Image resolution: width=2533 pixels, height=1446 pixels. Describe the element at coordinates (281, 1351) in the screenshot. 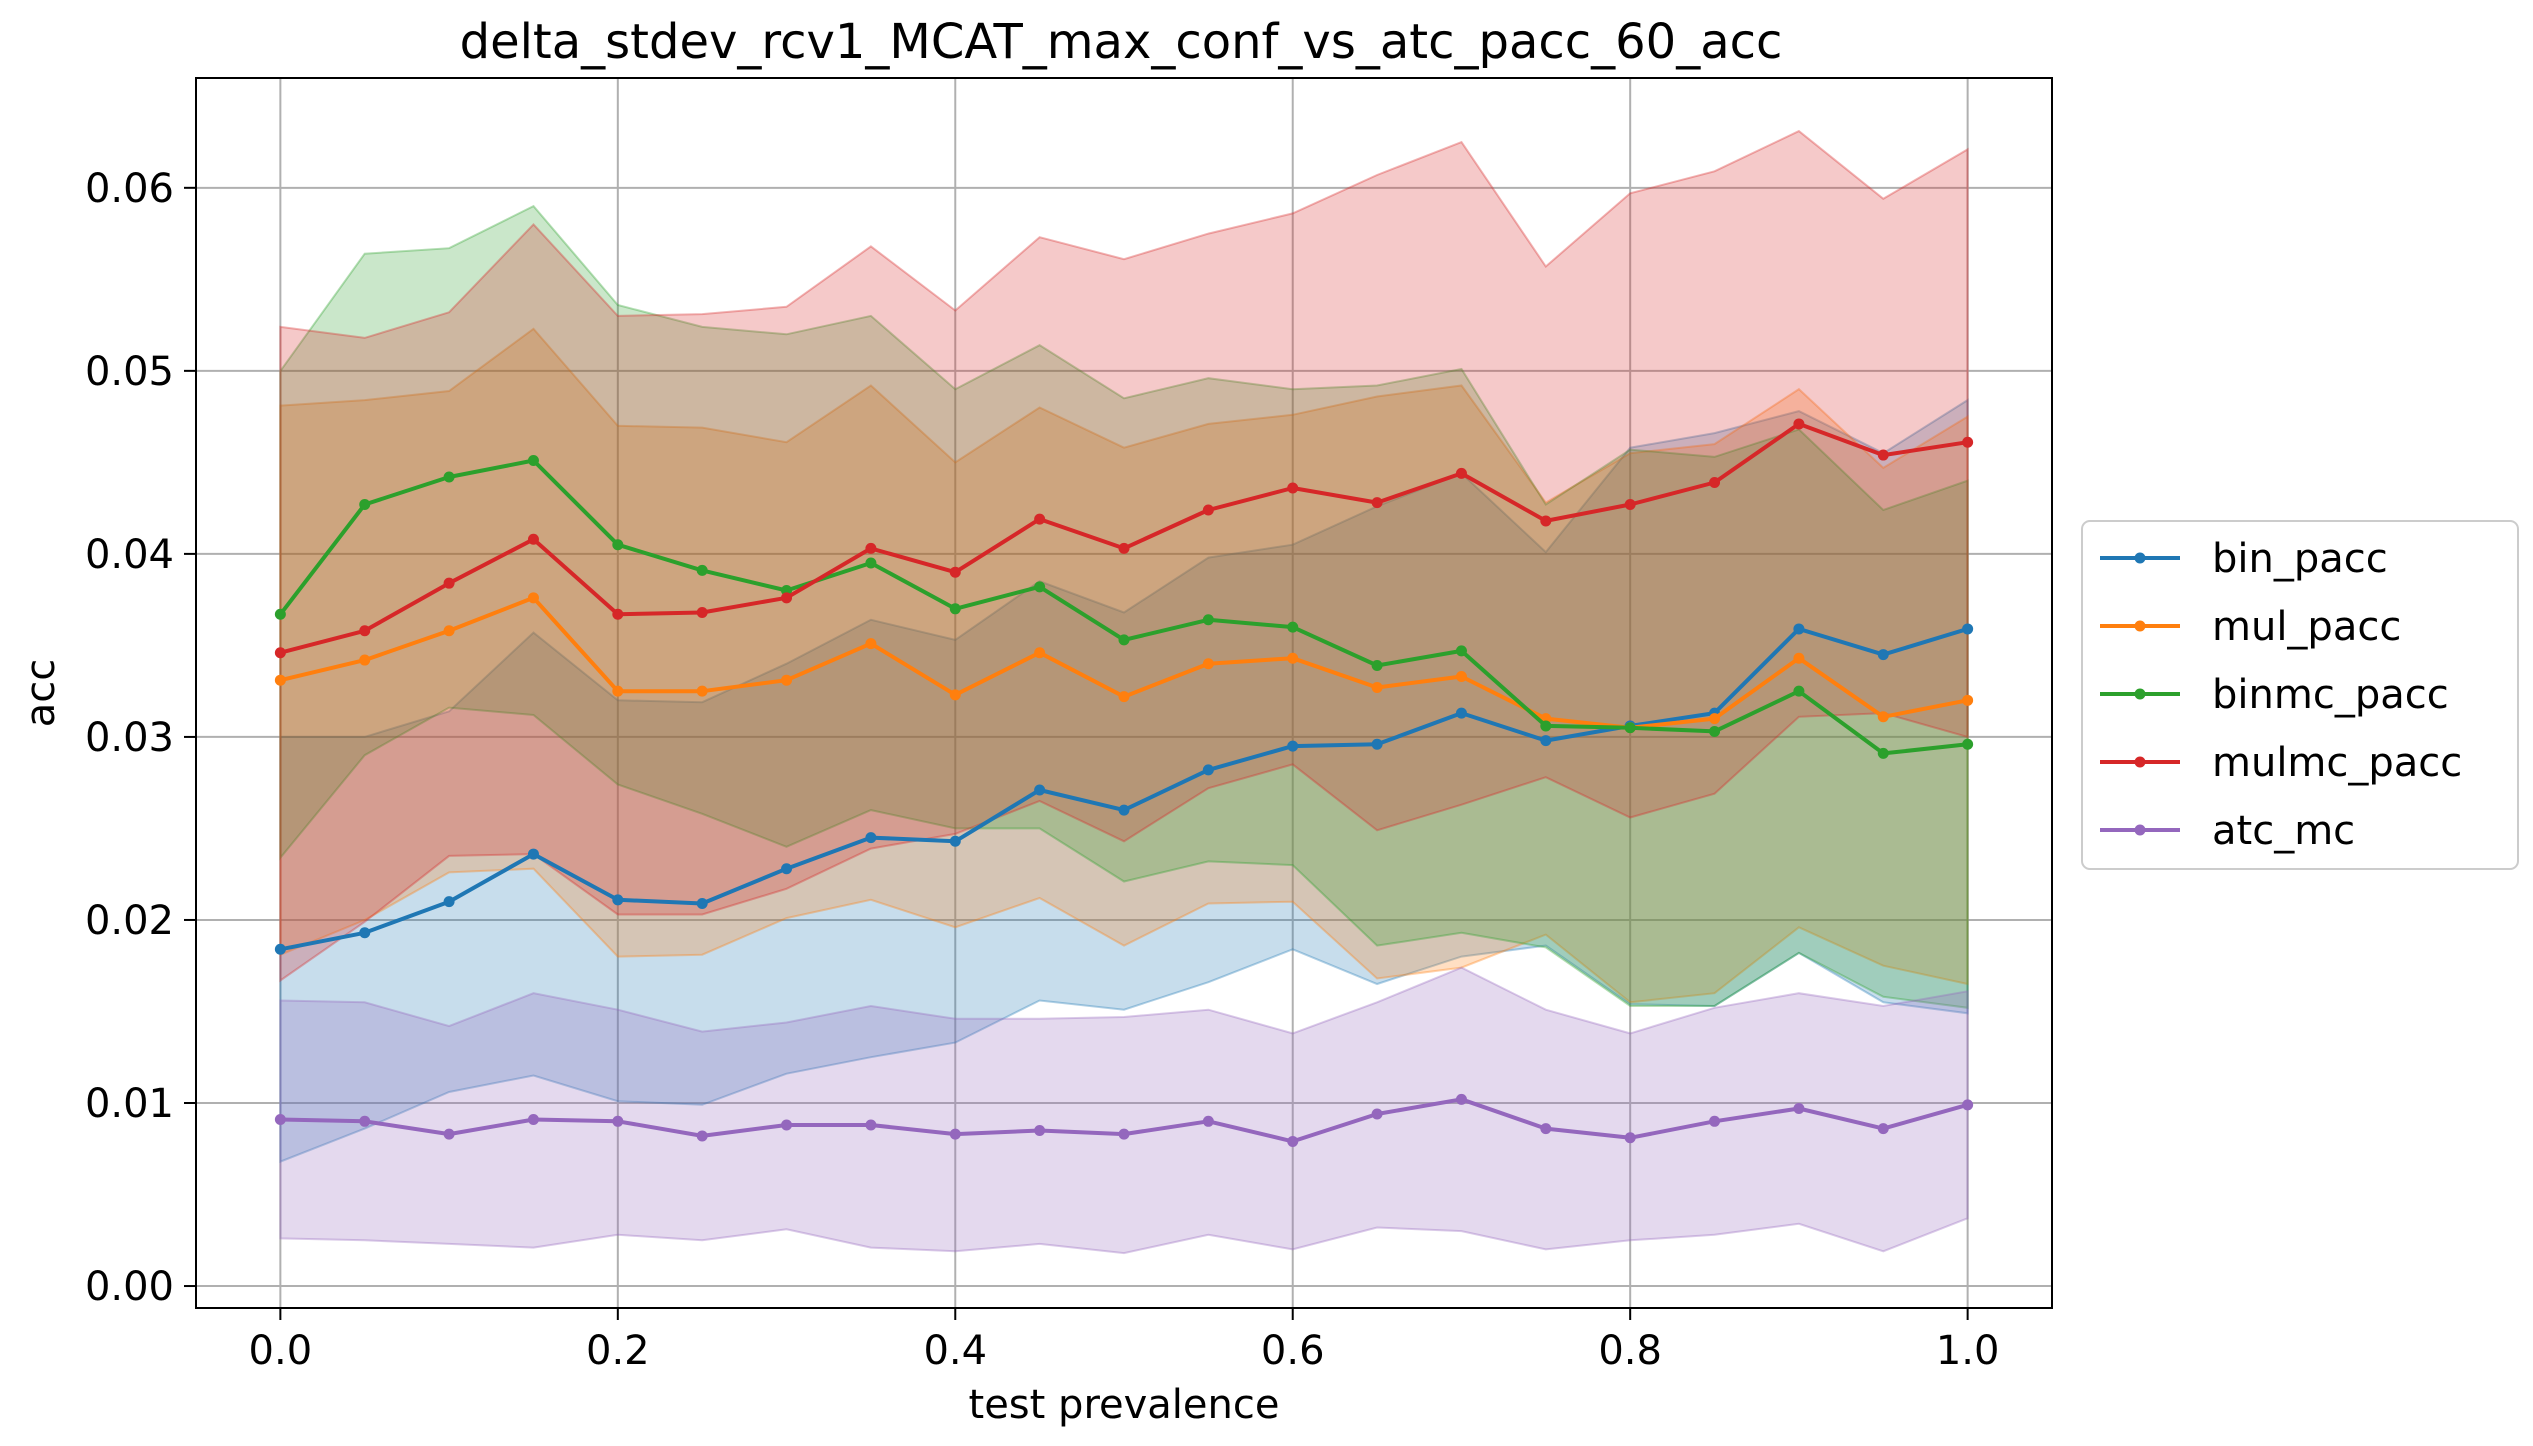

I see `x-tick-label: 0.0` at that location.